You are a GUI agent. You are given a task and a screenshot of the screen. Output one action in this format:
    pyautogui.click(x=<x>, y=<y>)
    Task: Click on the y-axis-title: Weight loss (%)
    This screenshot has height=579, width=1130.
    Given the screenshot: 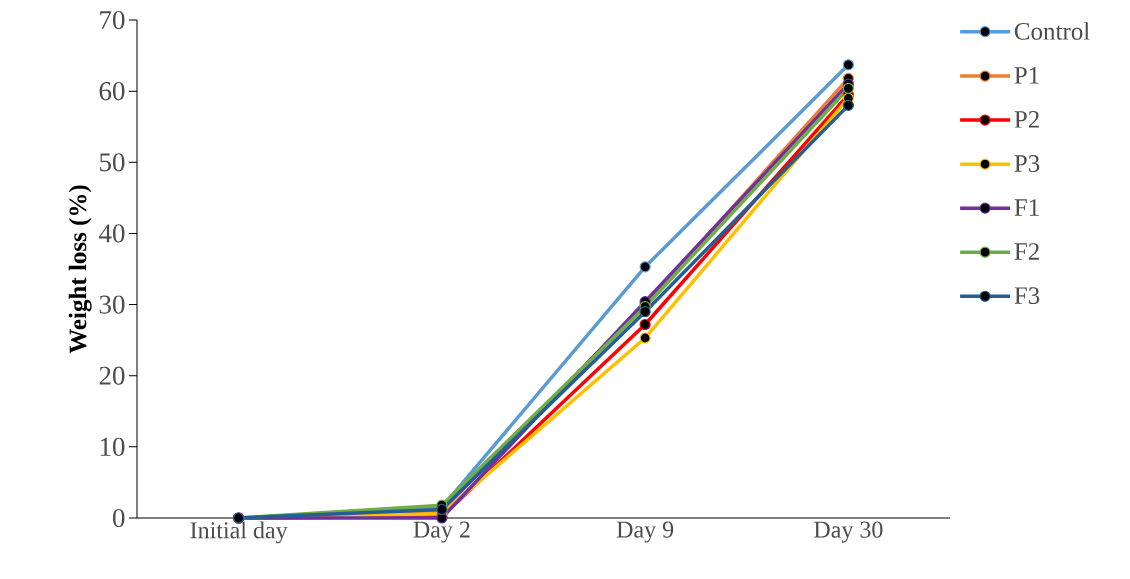 What is the action you would take?
    pyautogui.click(x=80, y=269)
    